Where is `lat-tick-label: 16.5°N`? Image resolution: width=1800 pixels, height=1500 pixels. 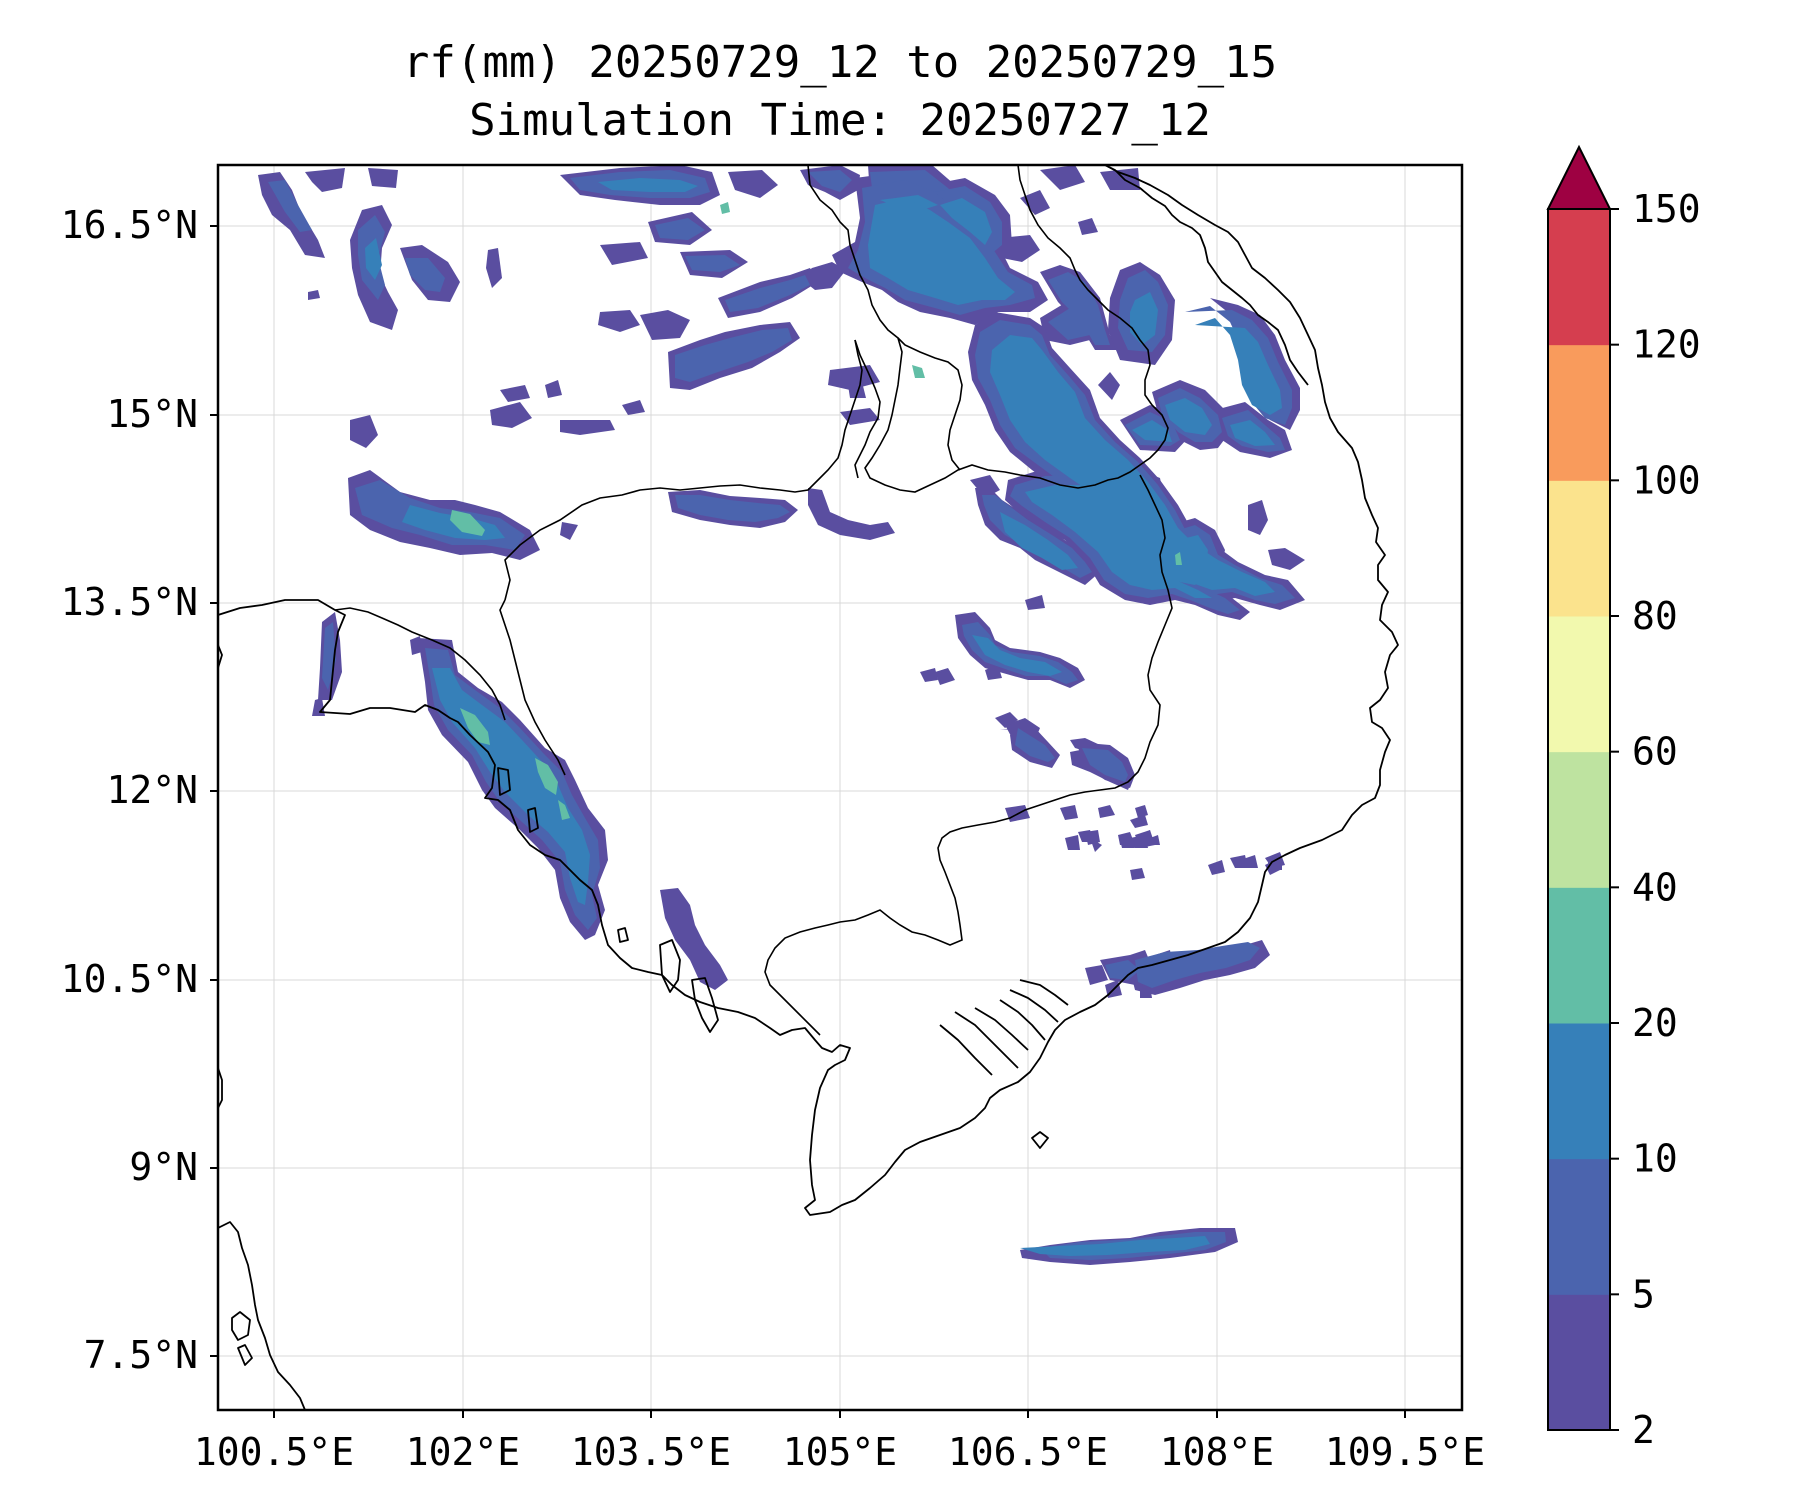 lat-tick-label: 16.5°N is located at coordinates (129, 225).